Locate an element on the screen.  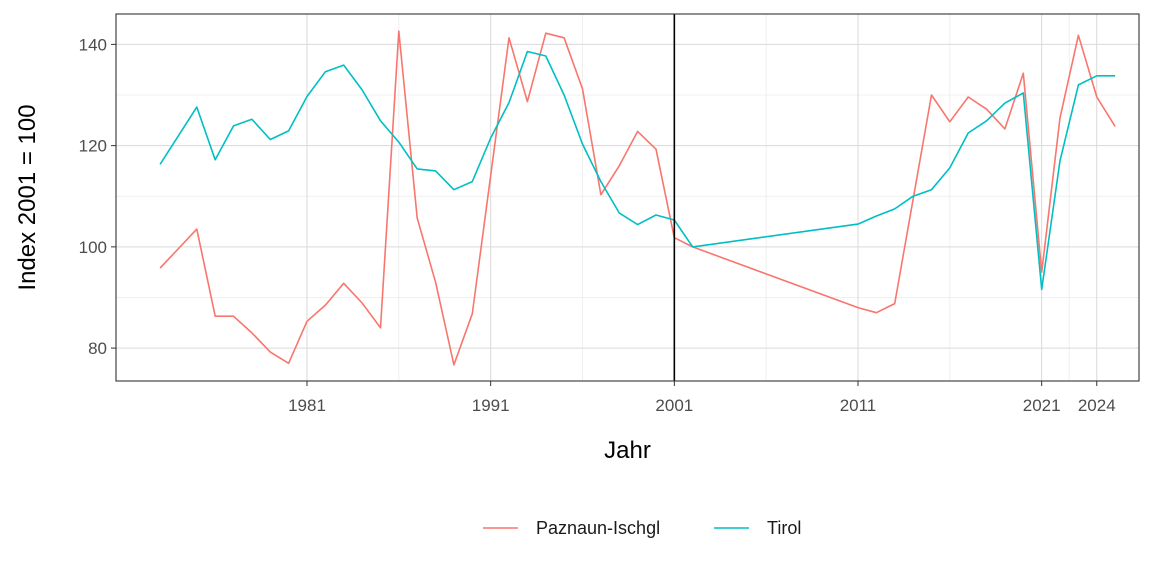
legend-label: Paznaun-Ischgl is located at coordinates (598, 528).